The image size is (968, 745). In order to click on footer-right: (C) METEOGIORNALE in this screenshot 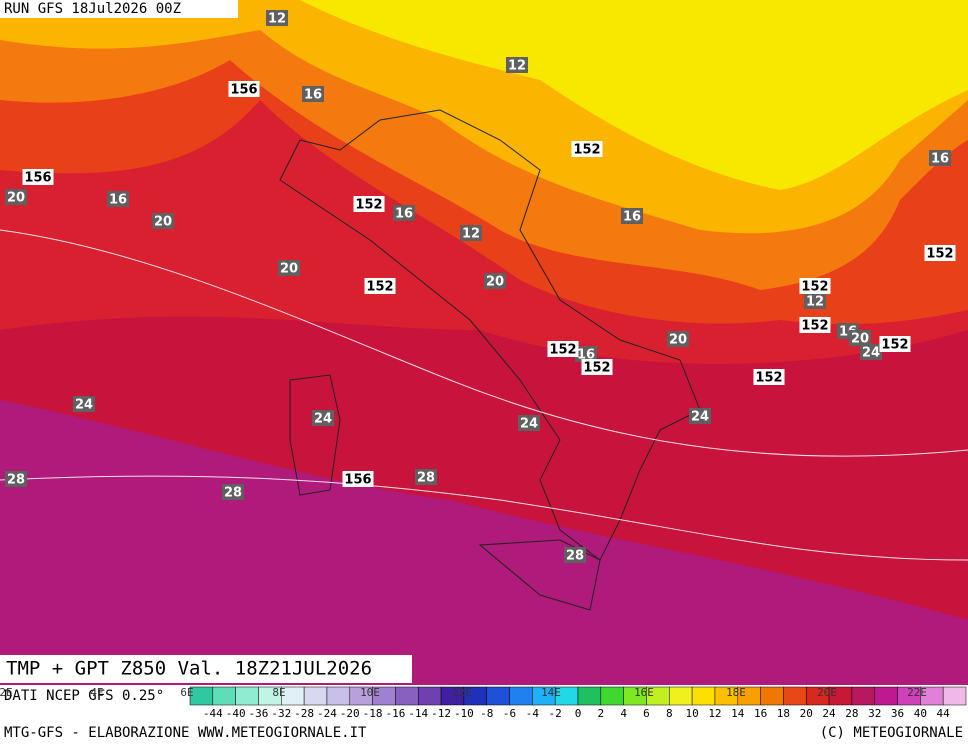, I will do `click(891, 733)`.